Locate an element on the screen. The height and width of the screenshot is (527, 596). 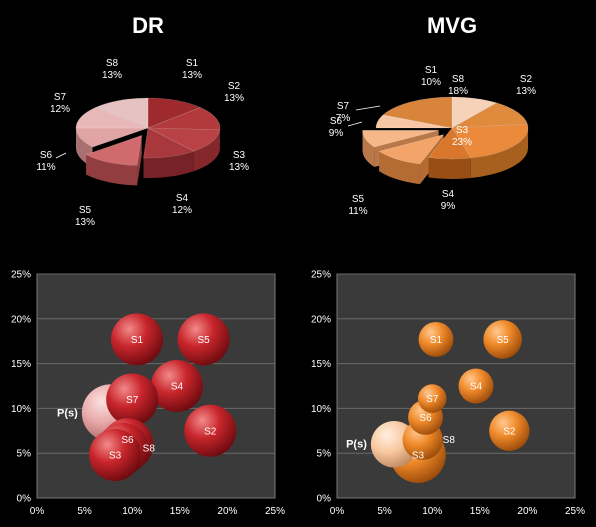
leader-line-s7-mvg is located at coordinates (368, 108).